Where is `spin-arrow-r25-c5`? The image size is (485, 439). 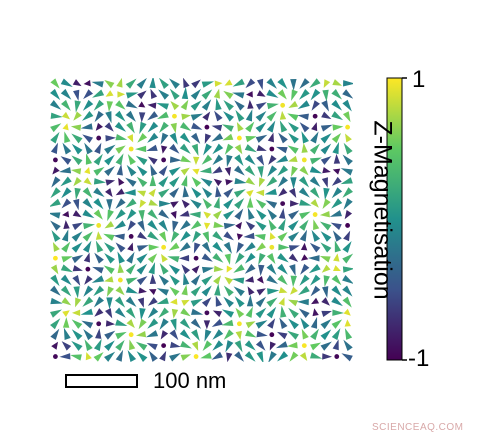
spin-arrow-r25-c5 is located at coordinates (110, 356).